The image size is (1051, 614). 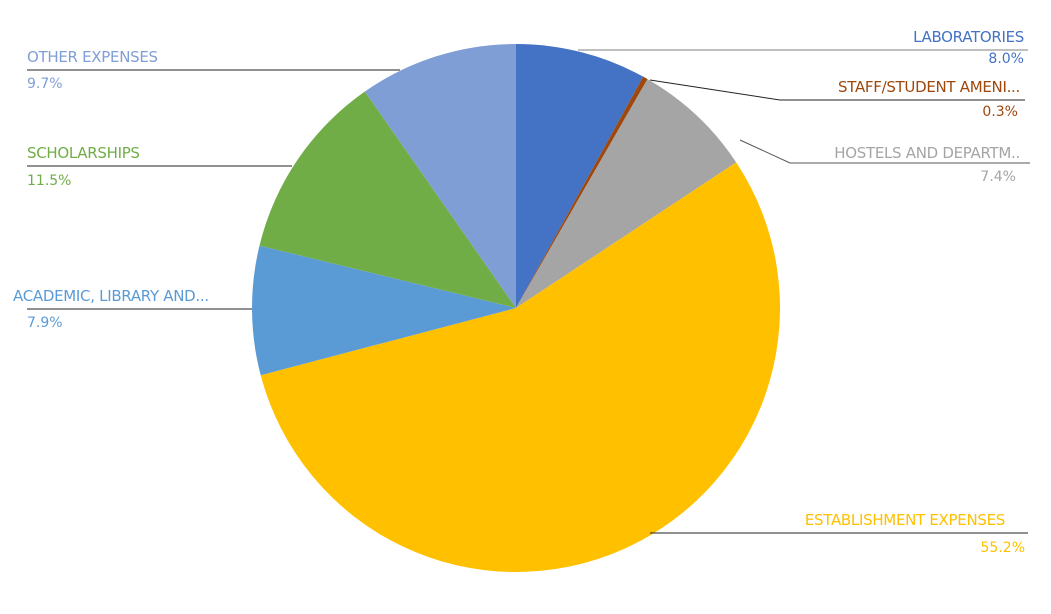 What do you see at coordinates (904, 520) in the screenshot?
I see `slice-label-establishment: ESTABLISHMENT EXPENSES` at bounding box center [904, 520].